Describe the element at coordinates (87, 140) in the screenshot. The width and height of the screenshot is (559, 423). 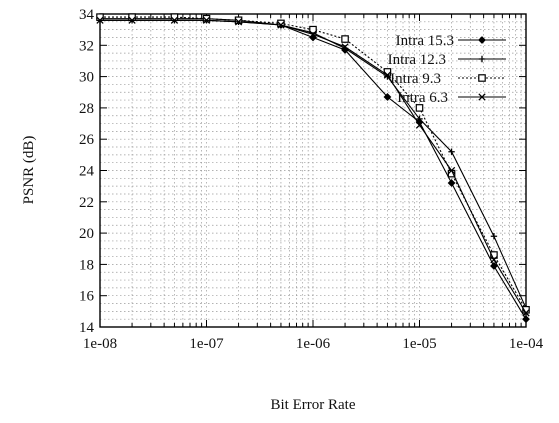
I see `y-tick-label: 26` at that location.